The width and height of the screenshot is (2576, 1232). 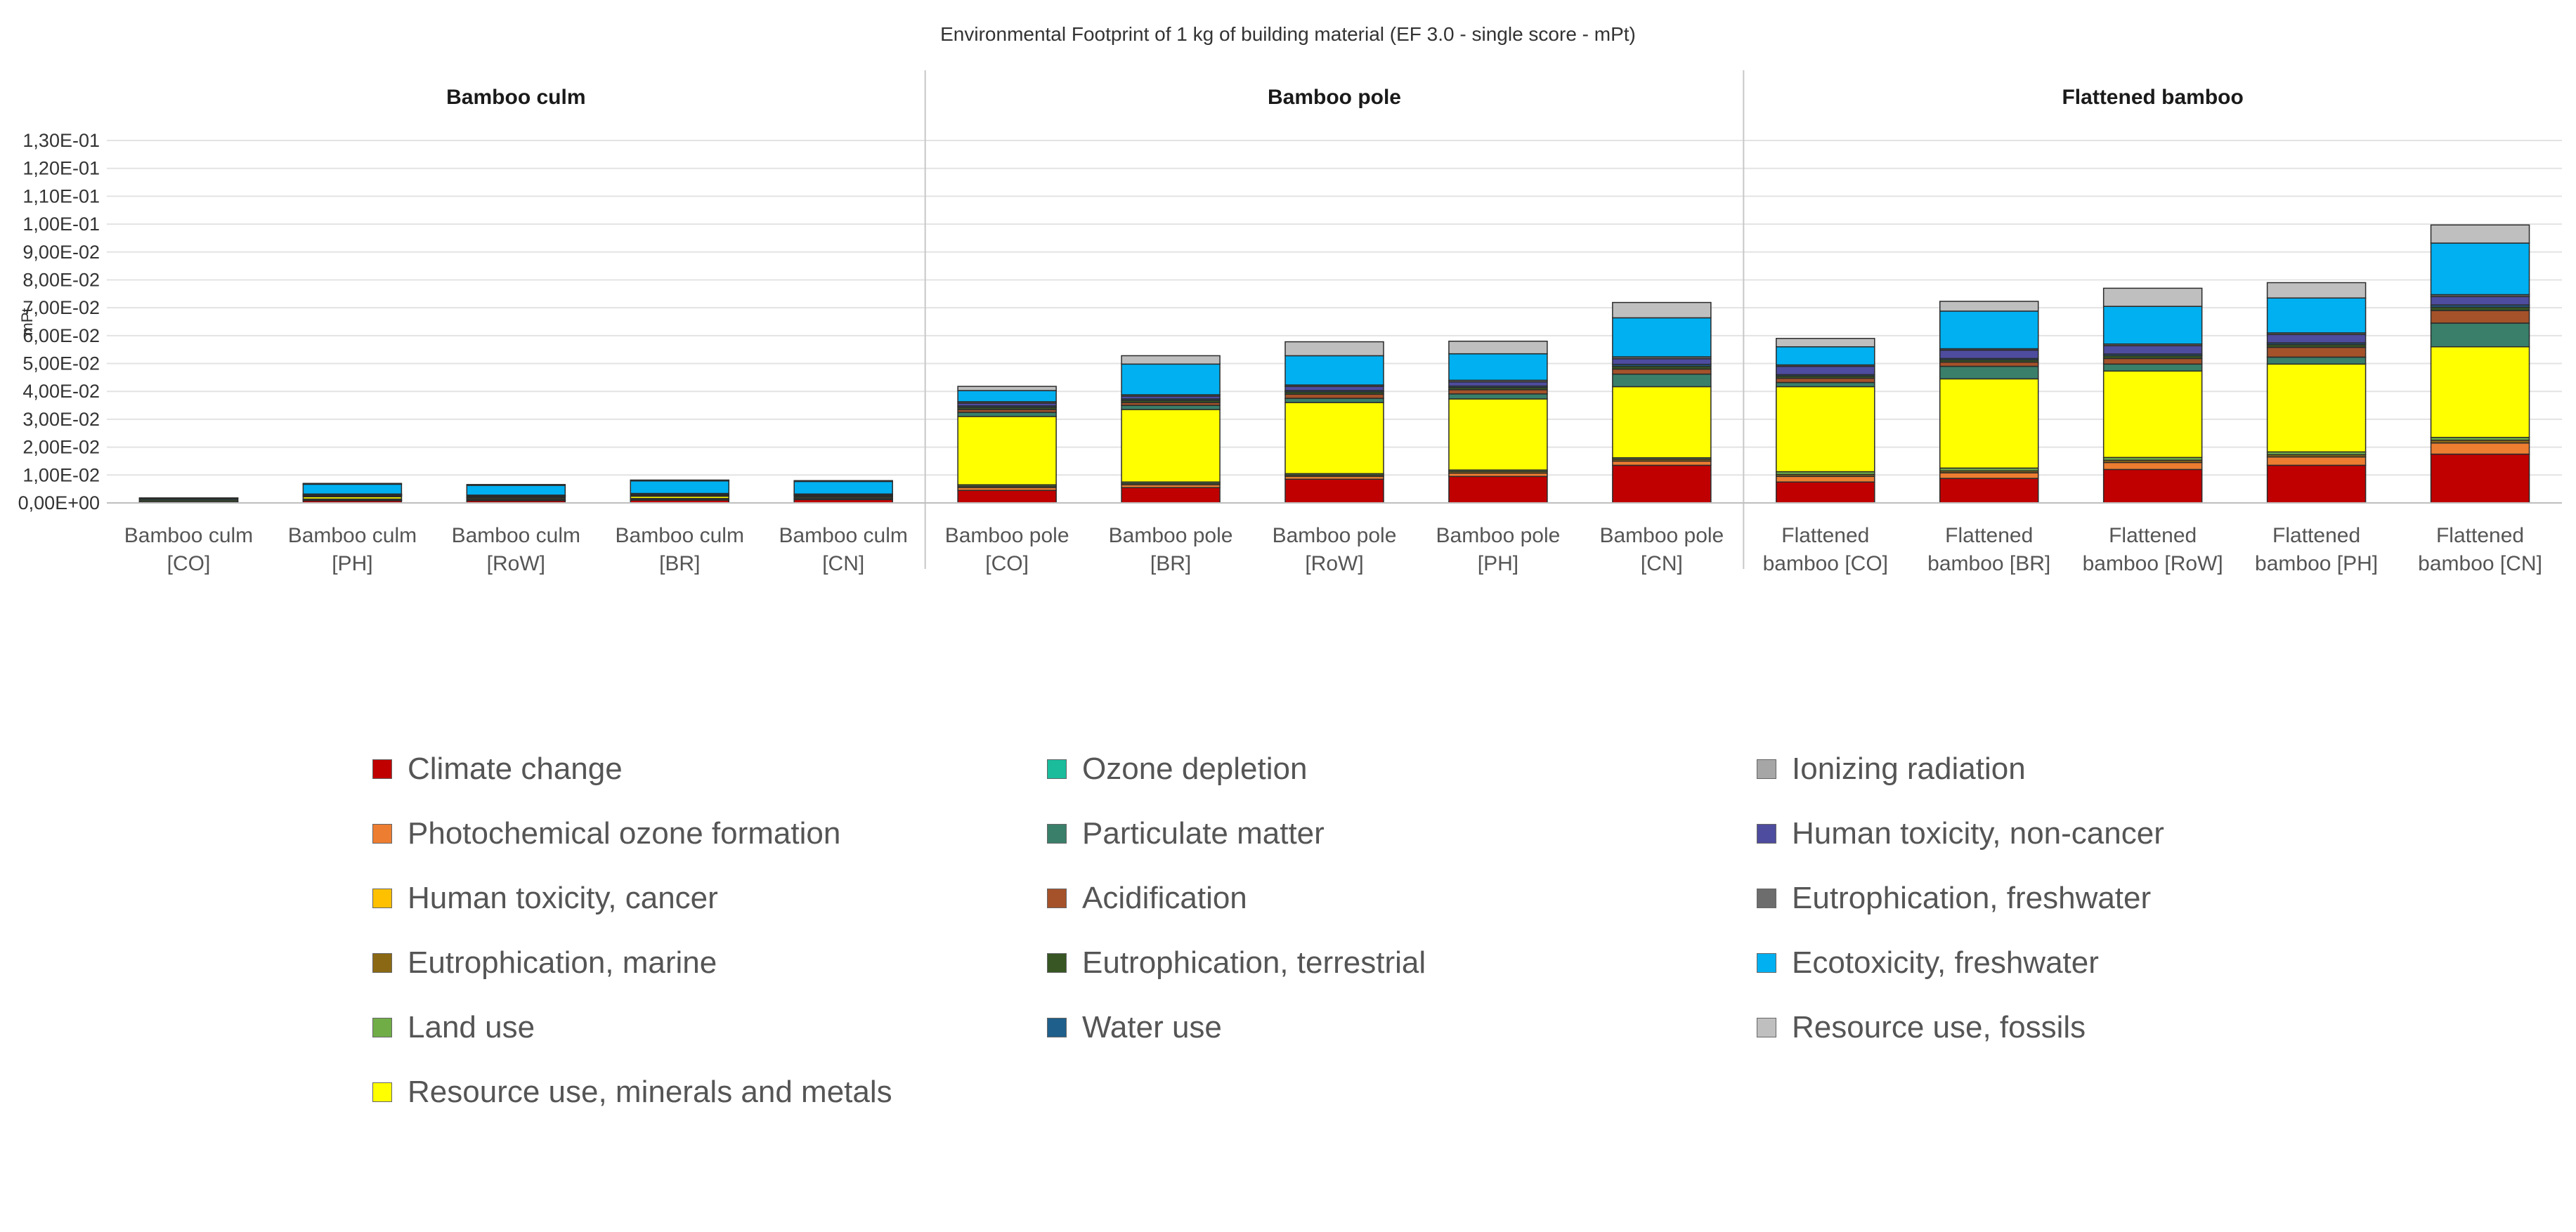 I want to click on legend-label: Human toxicity, non-cancer, so click(x=1978, y=833).